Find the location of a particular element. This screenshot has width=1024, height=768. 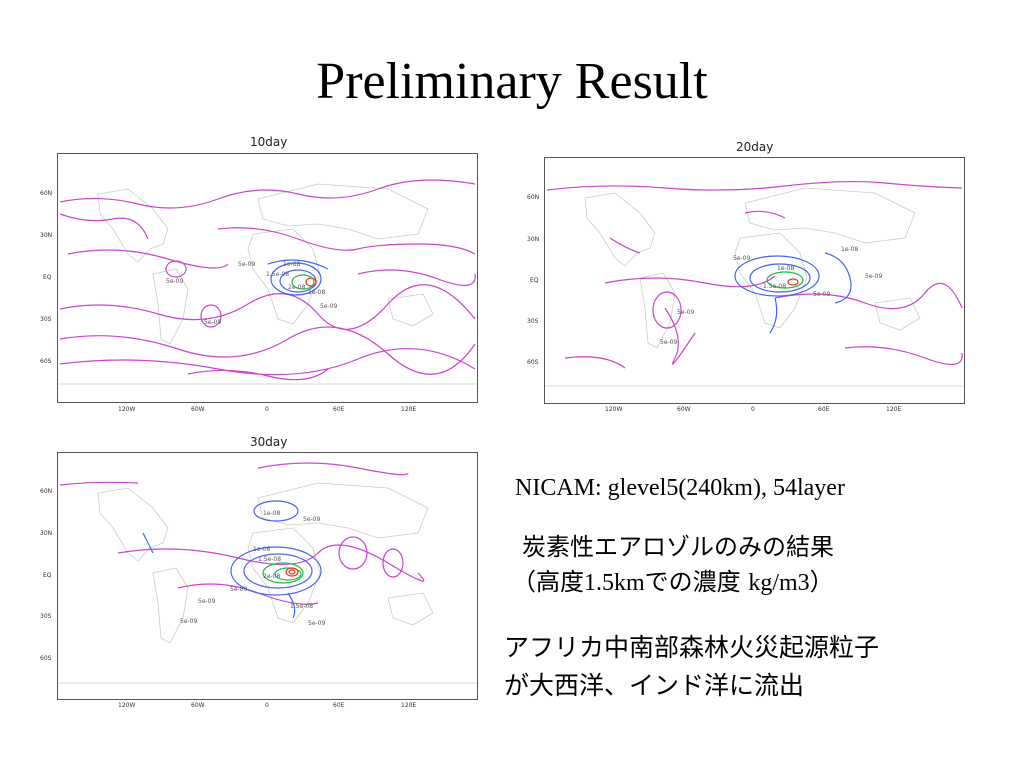

conclusion-line-2: が大西洋、インド洋に流出 is located at coordinates (654, 685).